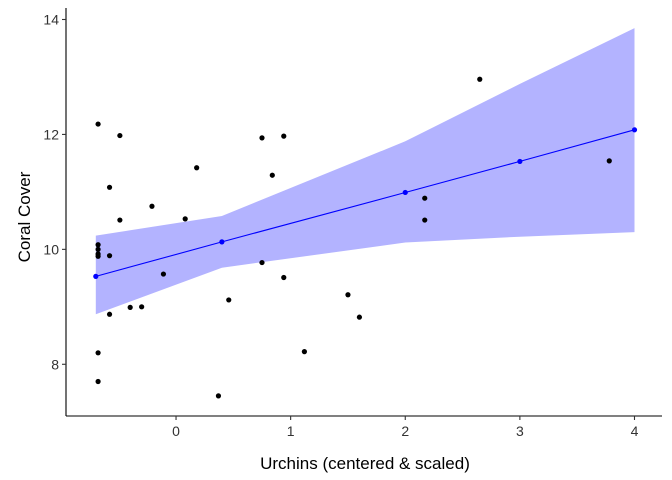  What do you see at coordinates (24, 216) in the screenshot?
I see `y-axis-title: Coral Cover` at bounding box center [24, 216].